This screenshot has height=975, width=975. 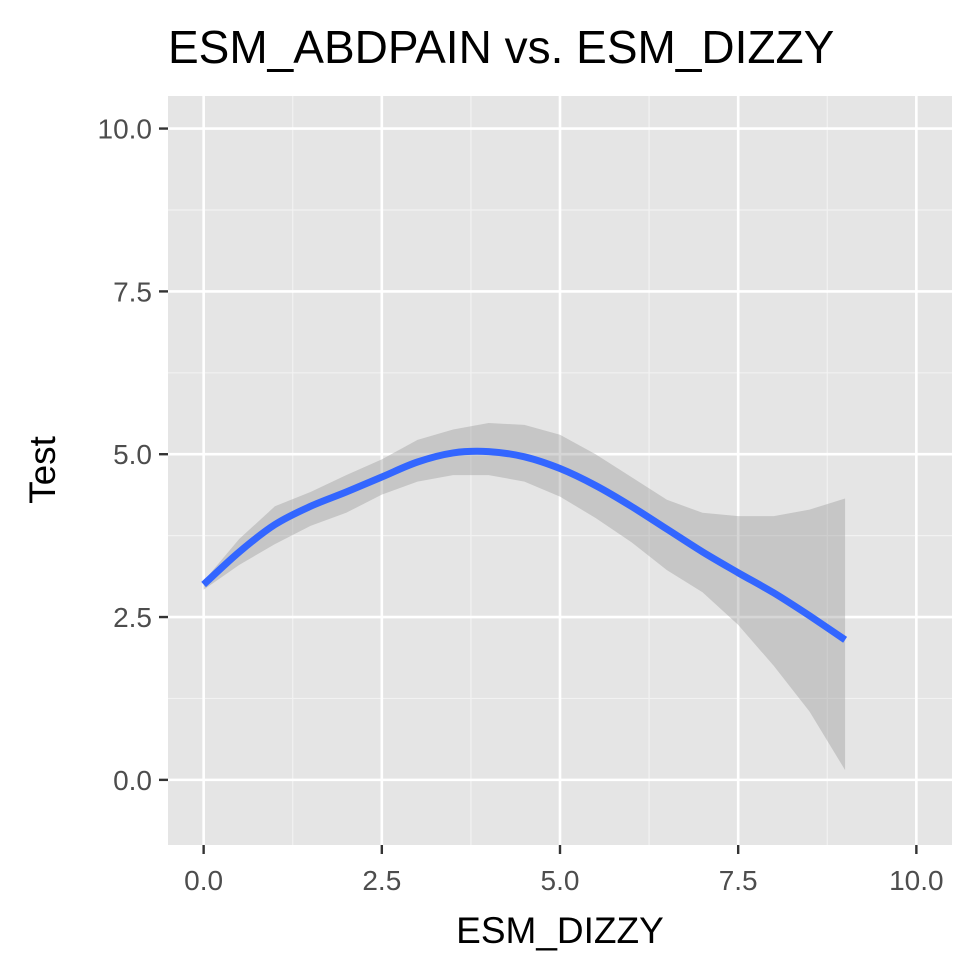 What do you see at coordinates (381, 880) in the screenshot?
I see `x-tick-label: 2.5` at bounding box center [381, 880].